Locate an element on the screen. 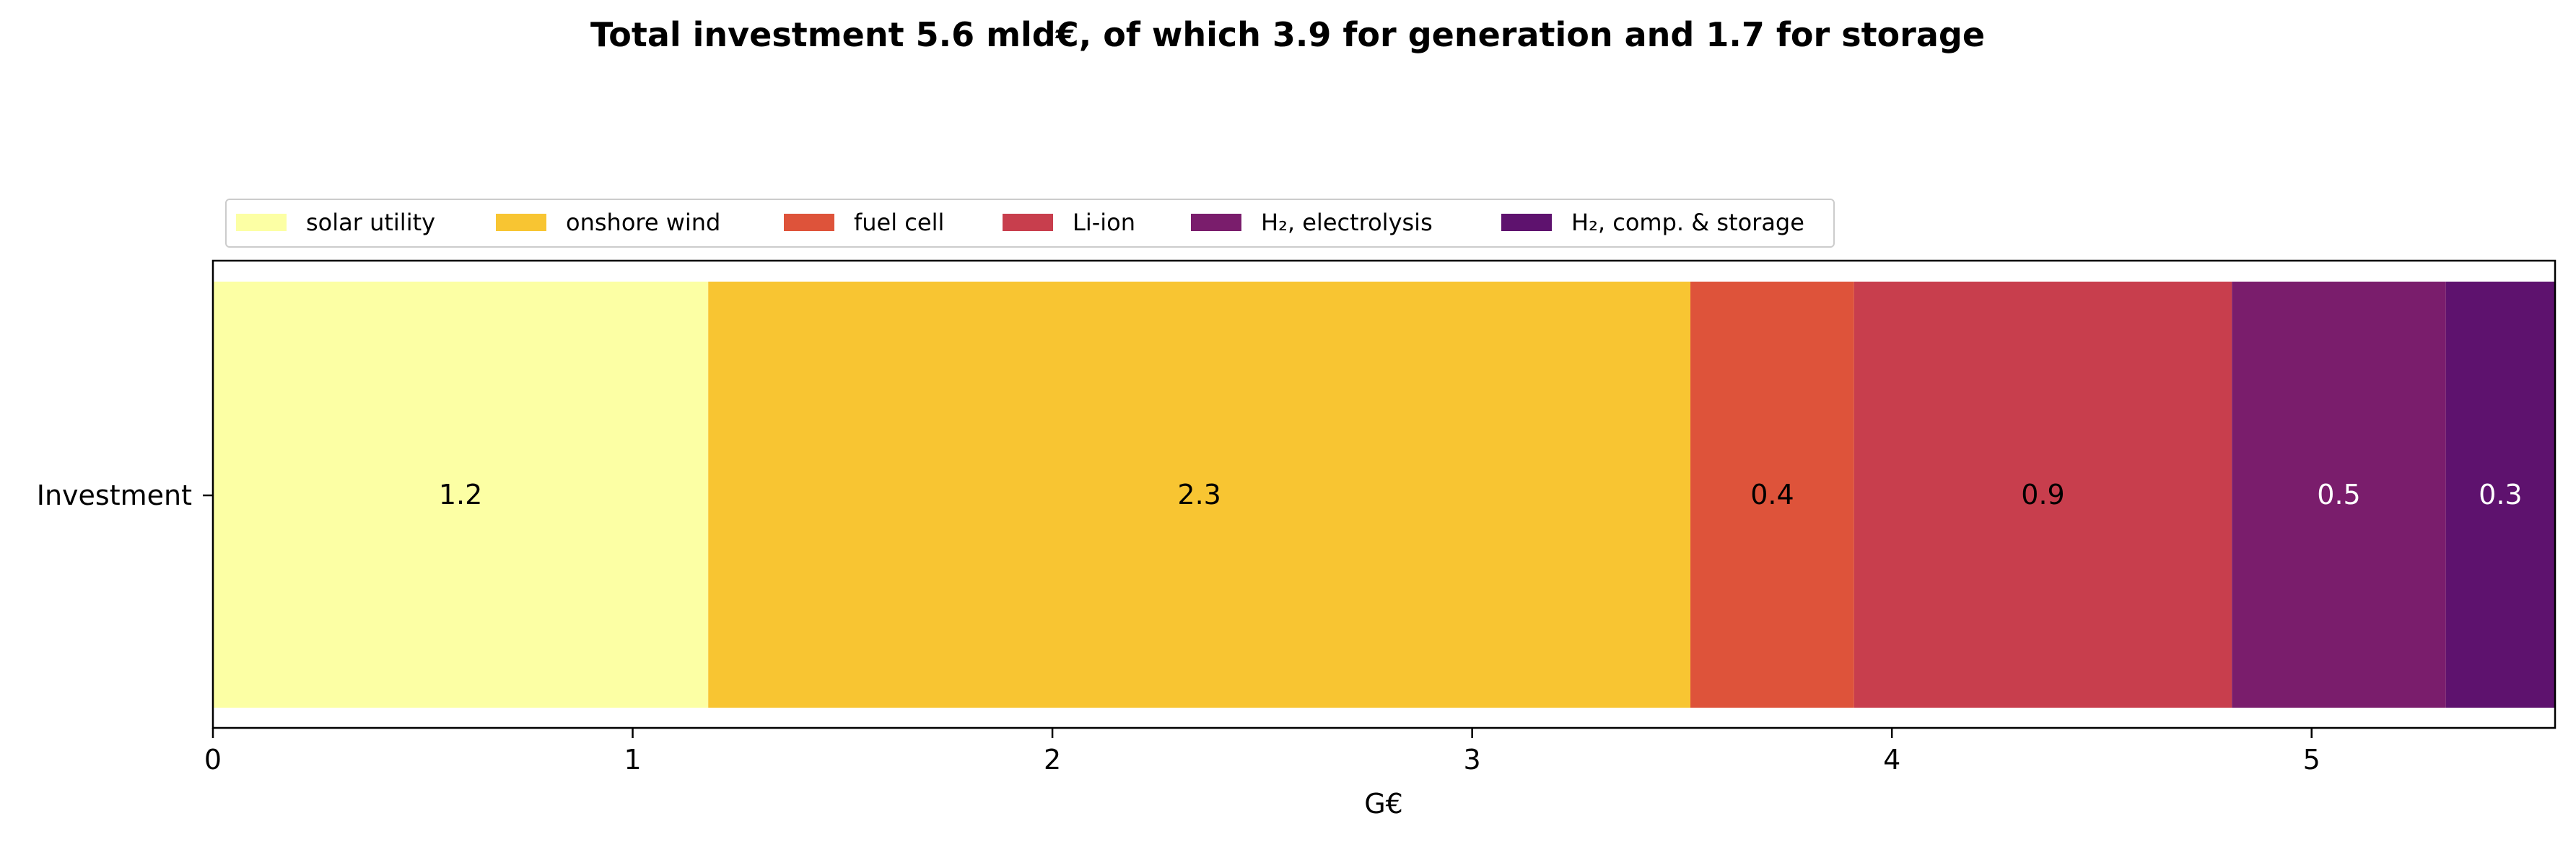 The image size is (2576, 842). data-label-h-comp-storage: 0.3 is located at coordinates (2500, 495).